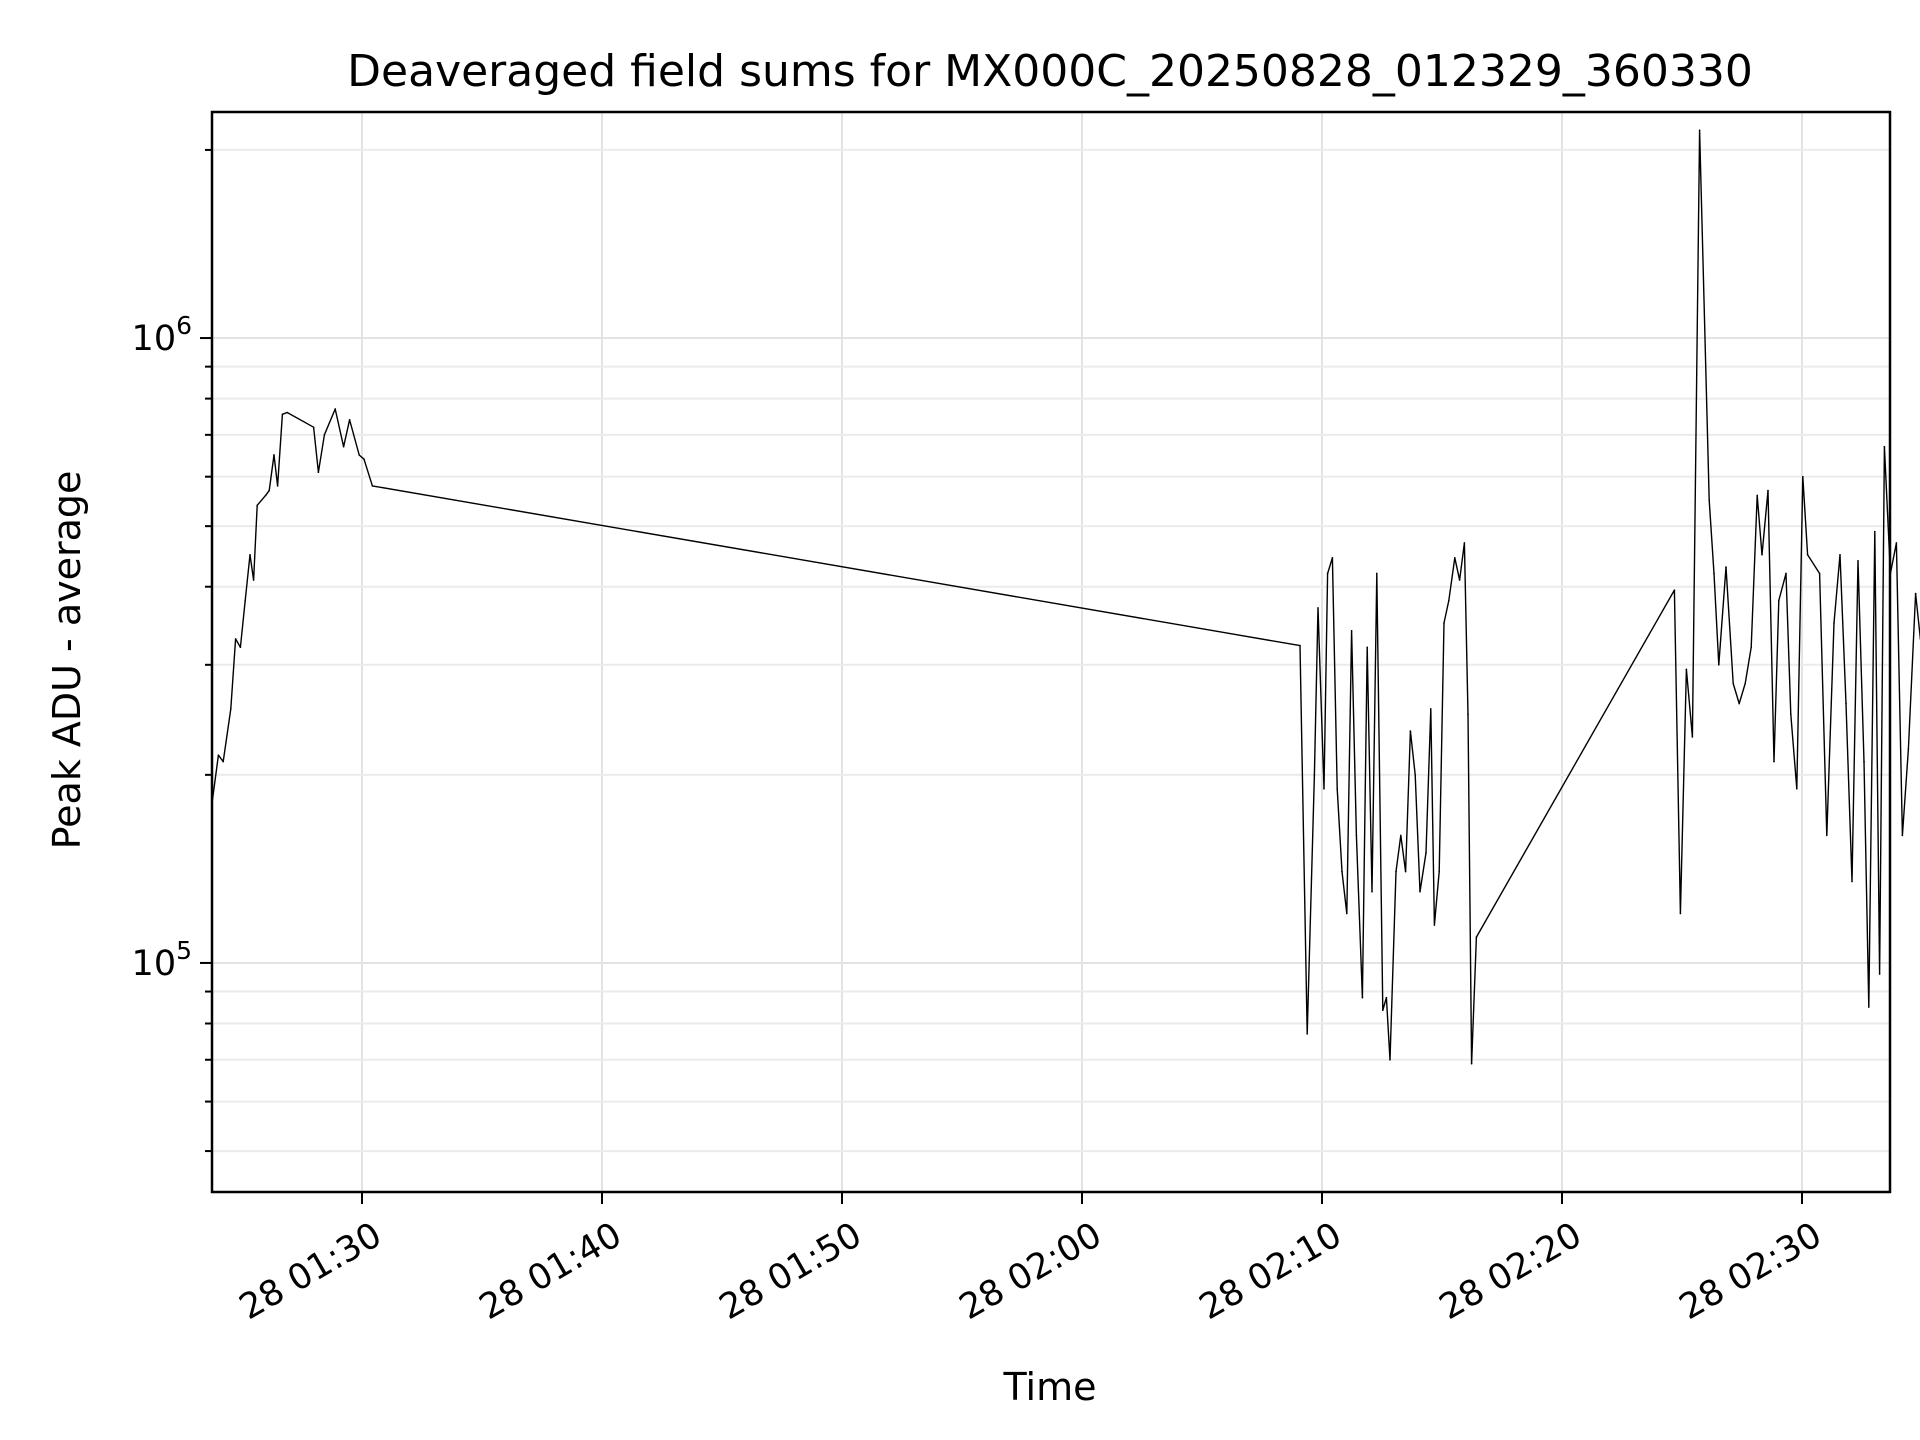 The image size is (1920, 1440). Describe the element at coordinates (67, 660) in the screenshot. I see `y-axis-label: Peak ADU - average` at that location.